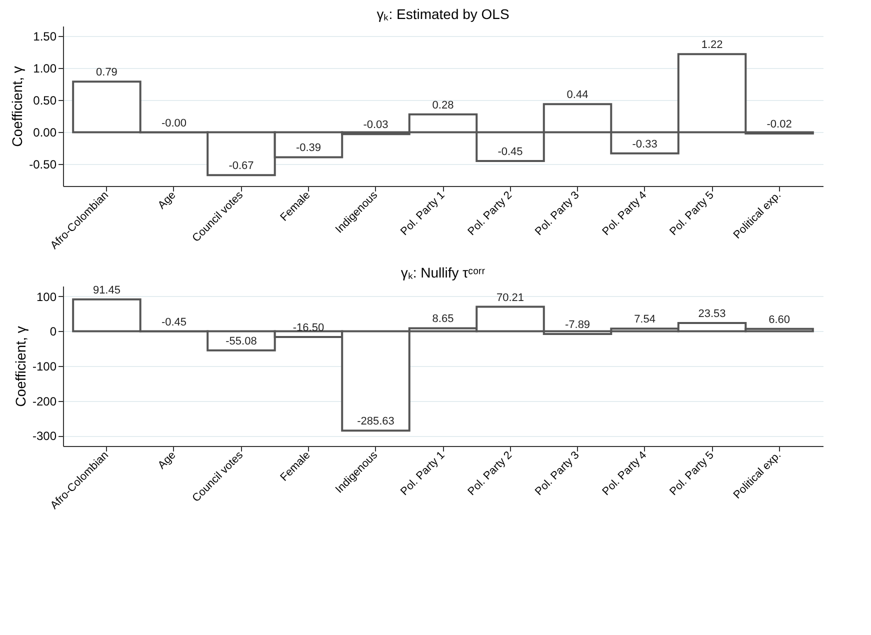 This screenshot has height=635, width=871. I want to click on data-label: 7.54, so click(645, 320).